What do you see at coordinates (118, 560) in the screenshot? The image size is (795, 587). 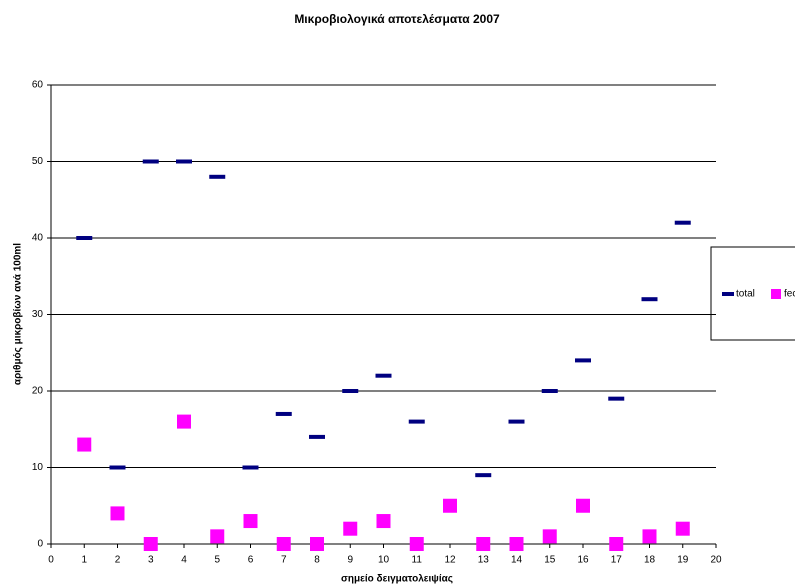 I see `x-tick-label: 2` at bounding box center [118, 560].